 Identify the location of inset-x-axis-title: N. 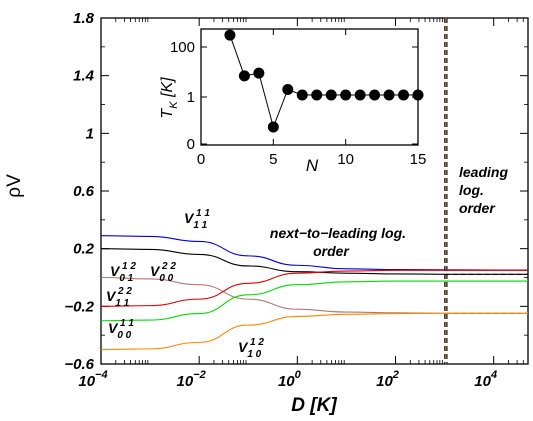
(312, 165).